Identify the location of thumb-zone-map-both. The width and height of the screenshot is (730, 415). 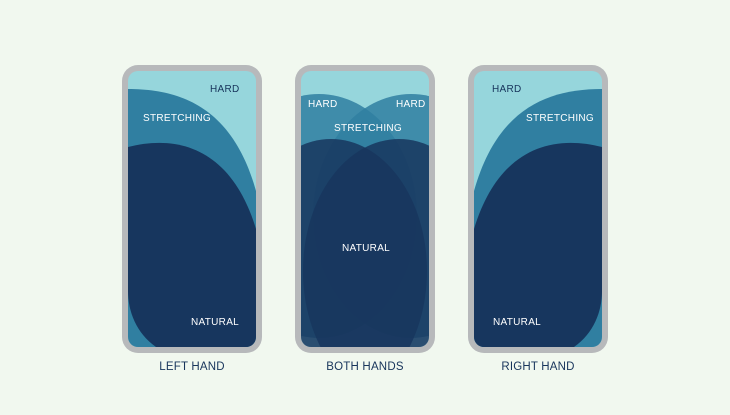
(365, 209).